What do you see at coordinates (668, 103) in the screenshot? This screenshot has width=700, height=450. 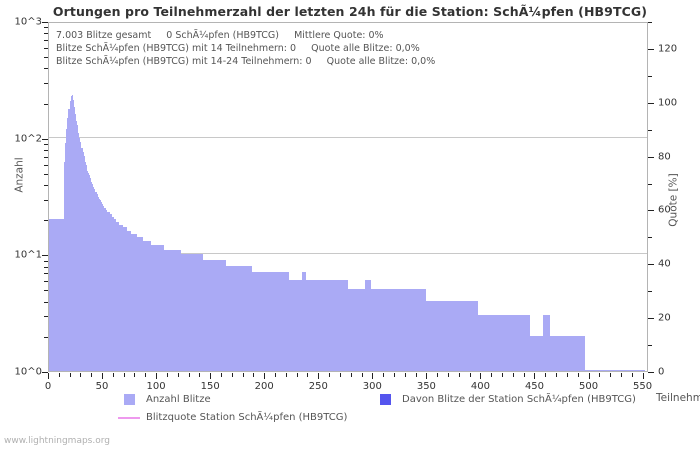 I see `y-tick-label-right: 100` at bounding box center [668, 103].